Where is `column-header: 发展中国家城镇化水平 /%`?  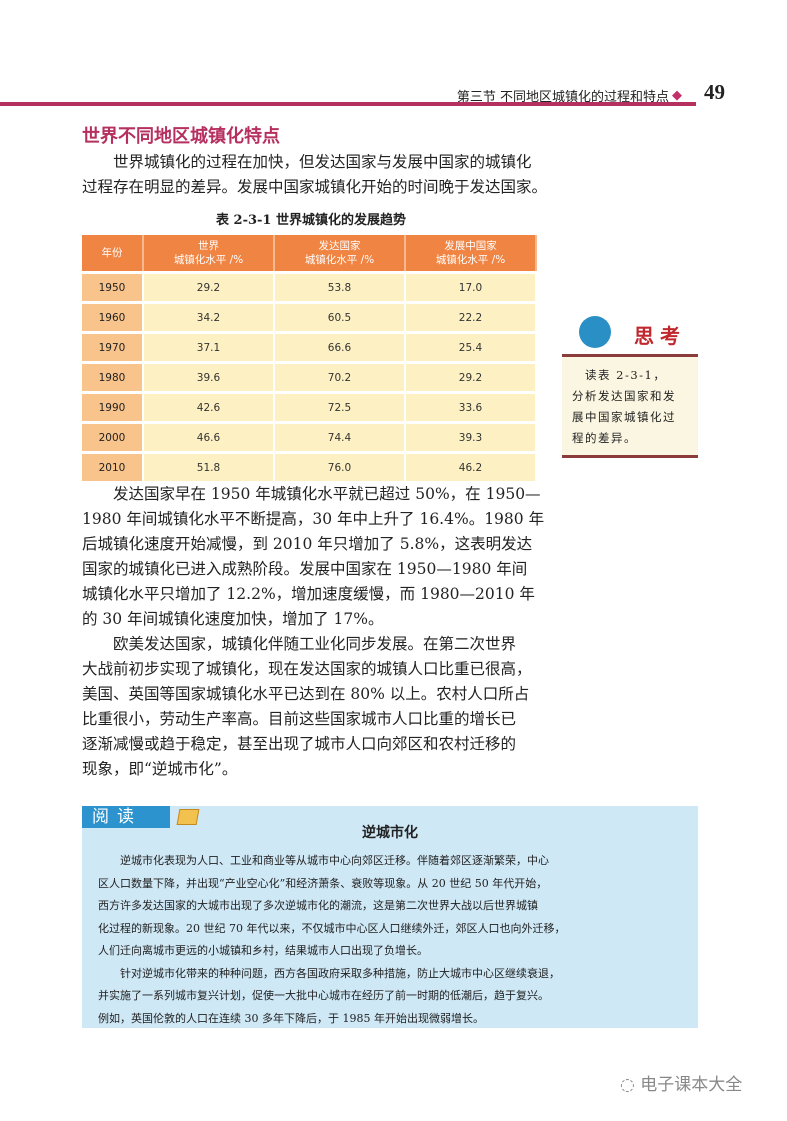
column-header: 发展中国家城镇化水平 /% is located at coordinates (471, 254).